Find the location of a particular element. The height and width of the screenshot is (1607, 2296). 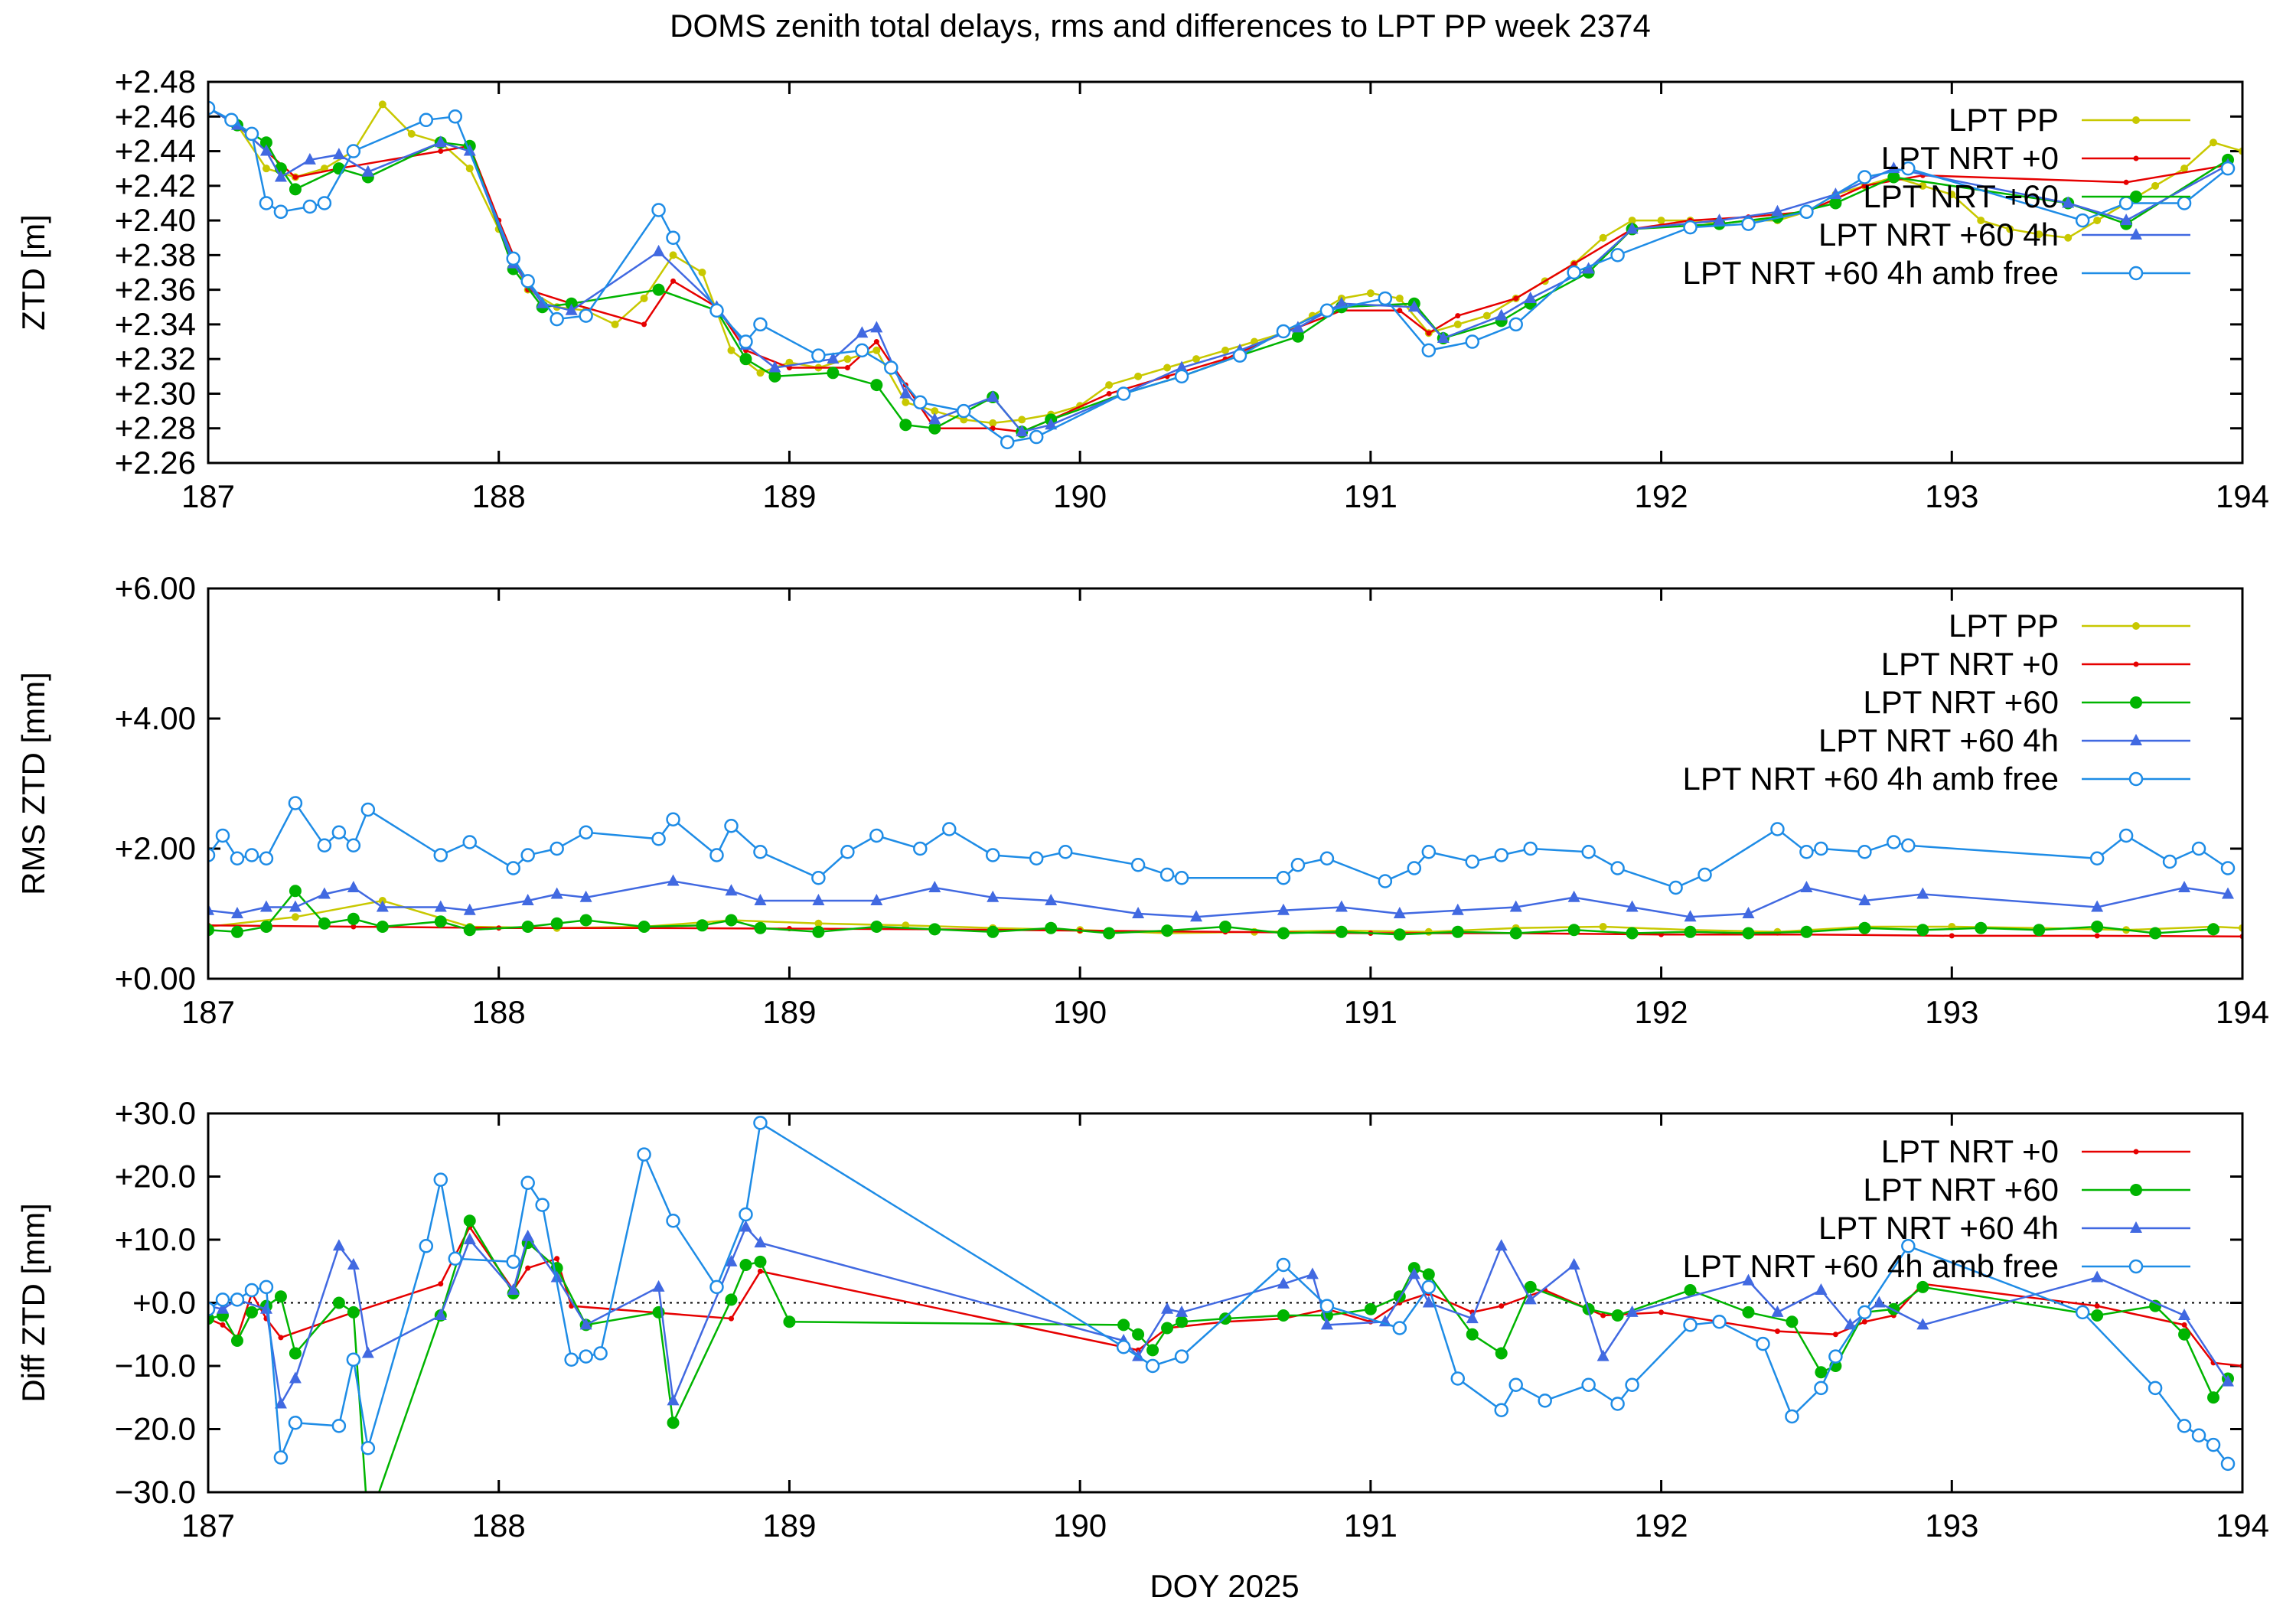

y-tick-label: +2.44 is located at coordinates (155, 151).